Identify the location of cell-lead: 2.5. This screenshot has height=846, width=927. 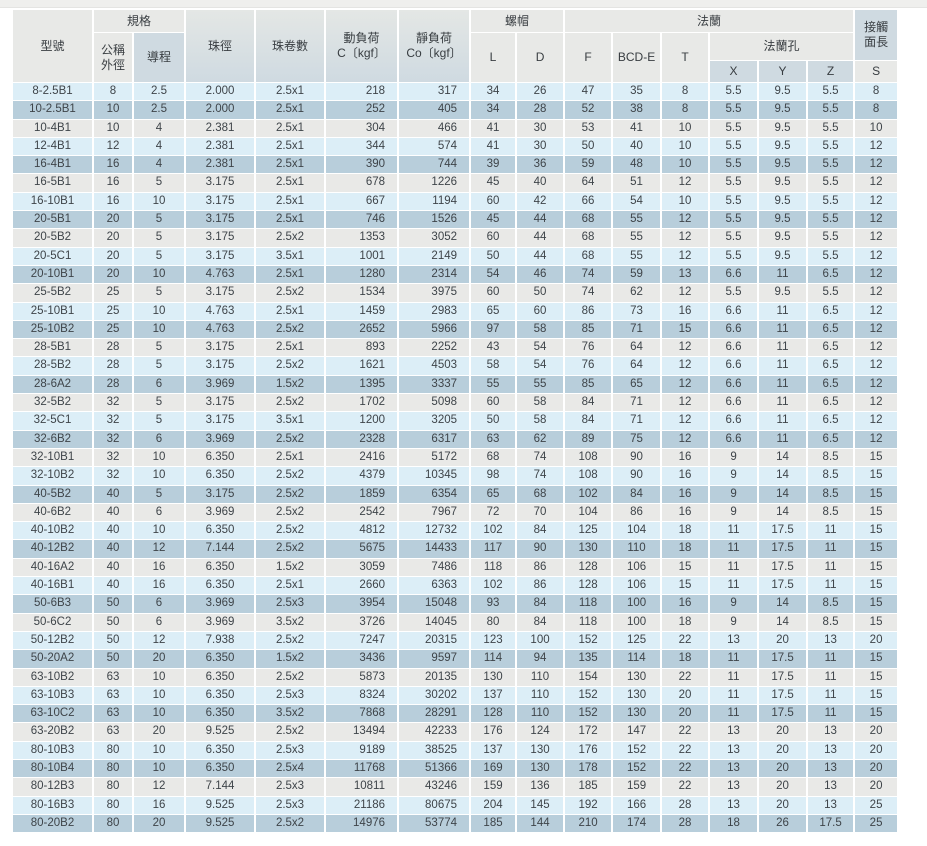
(160, 92).